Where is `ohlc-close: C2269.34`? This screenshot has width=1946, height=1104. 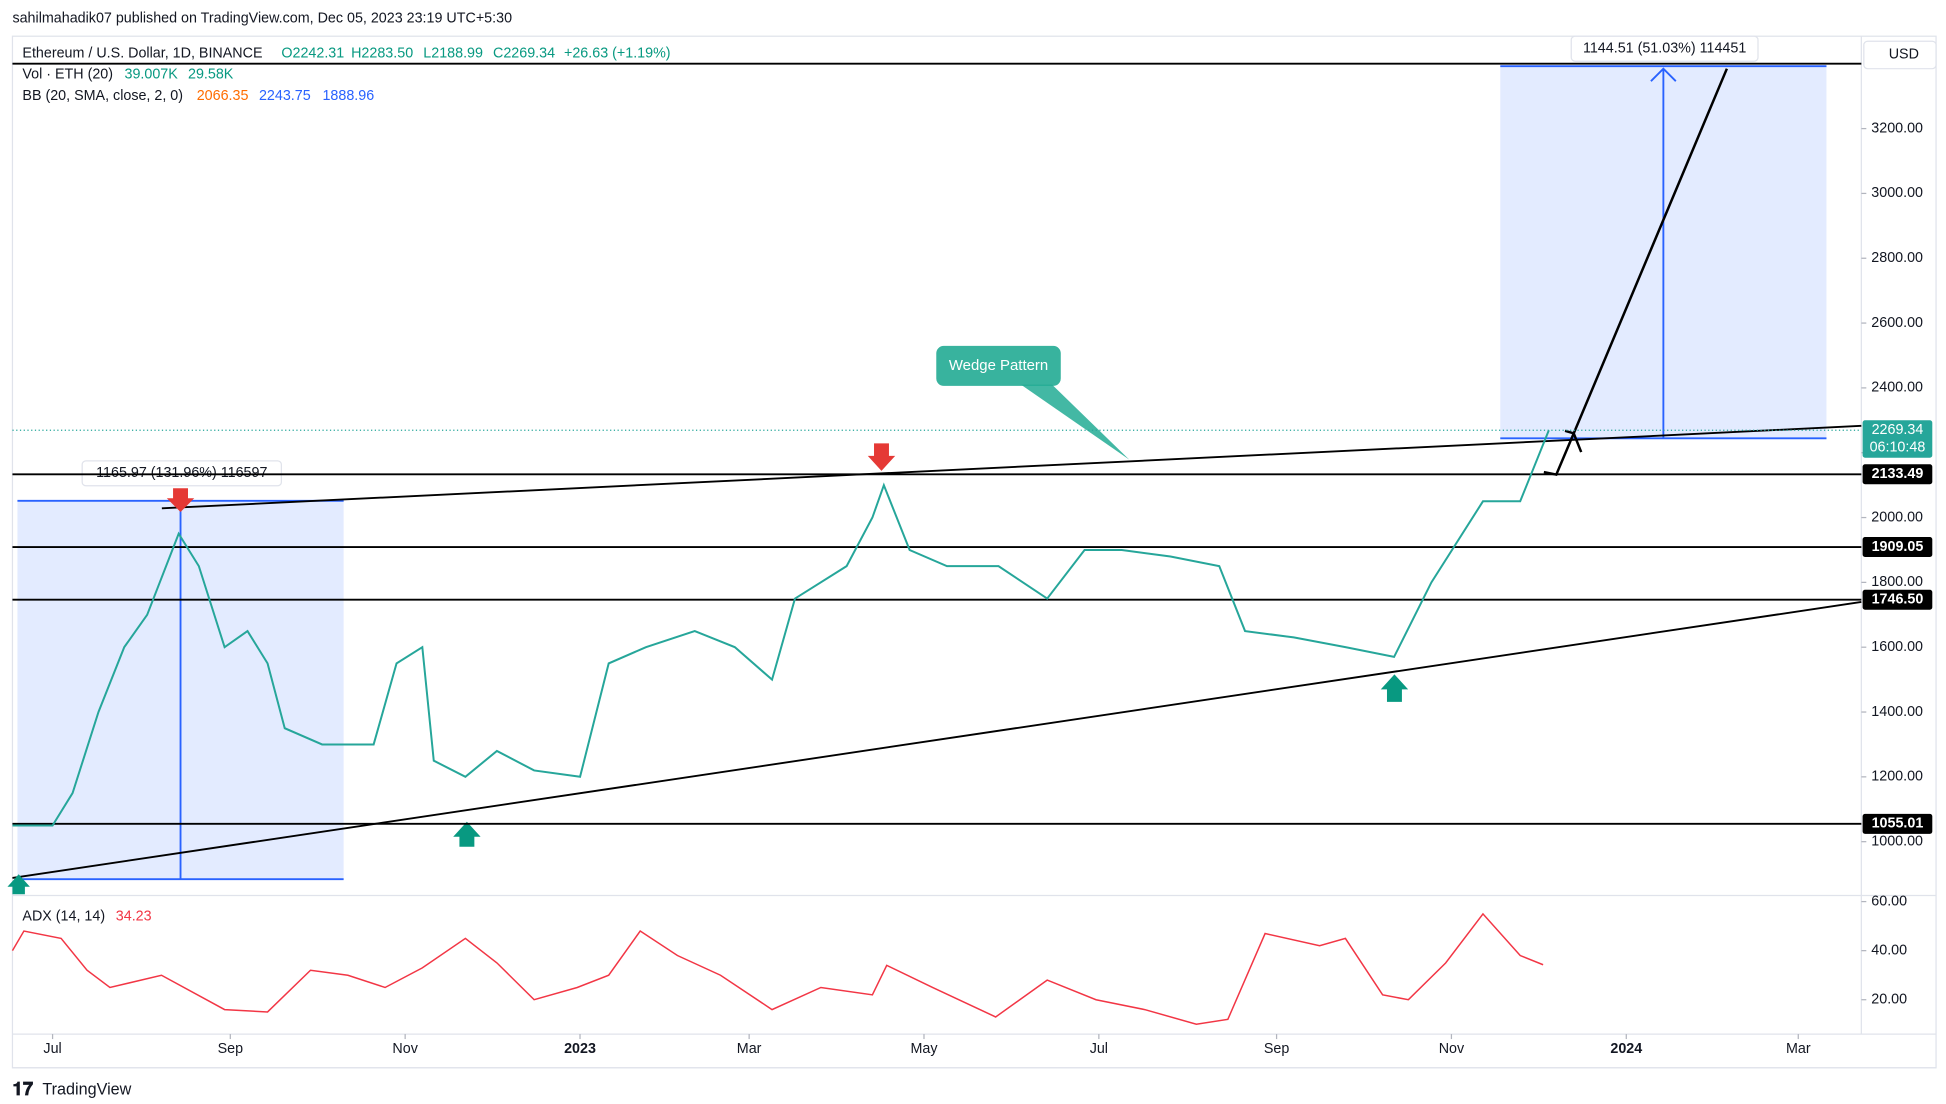 ohlc-close: C2269.34 is located at coordinates (524, 53).